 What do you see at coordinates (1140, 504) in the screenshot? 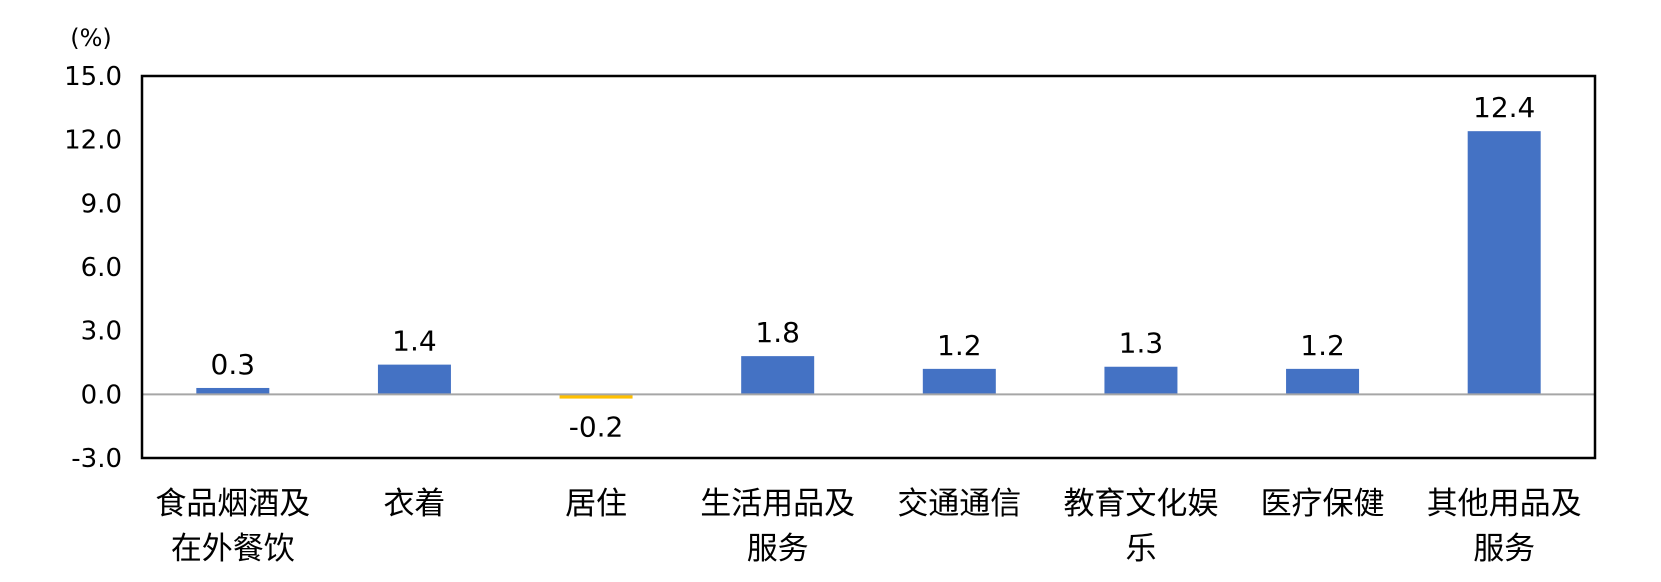
I see `x-category-label: 教育文化娱` at bounding box center [1140, 504].